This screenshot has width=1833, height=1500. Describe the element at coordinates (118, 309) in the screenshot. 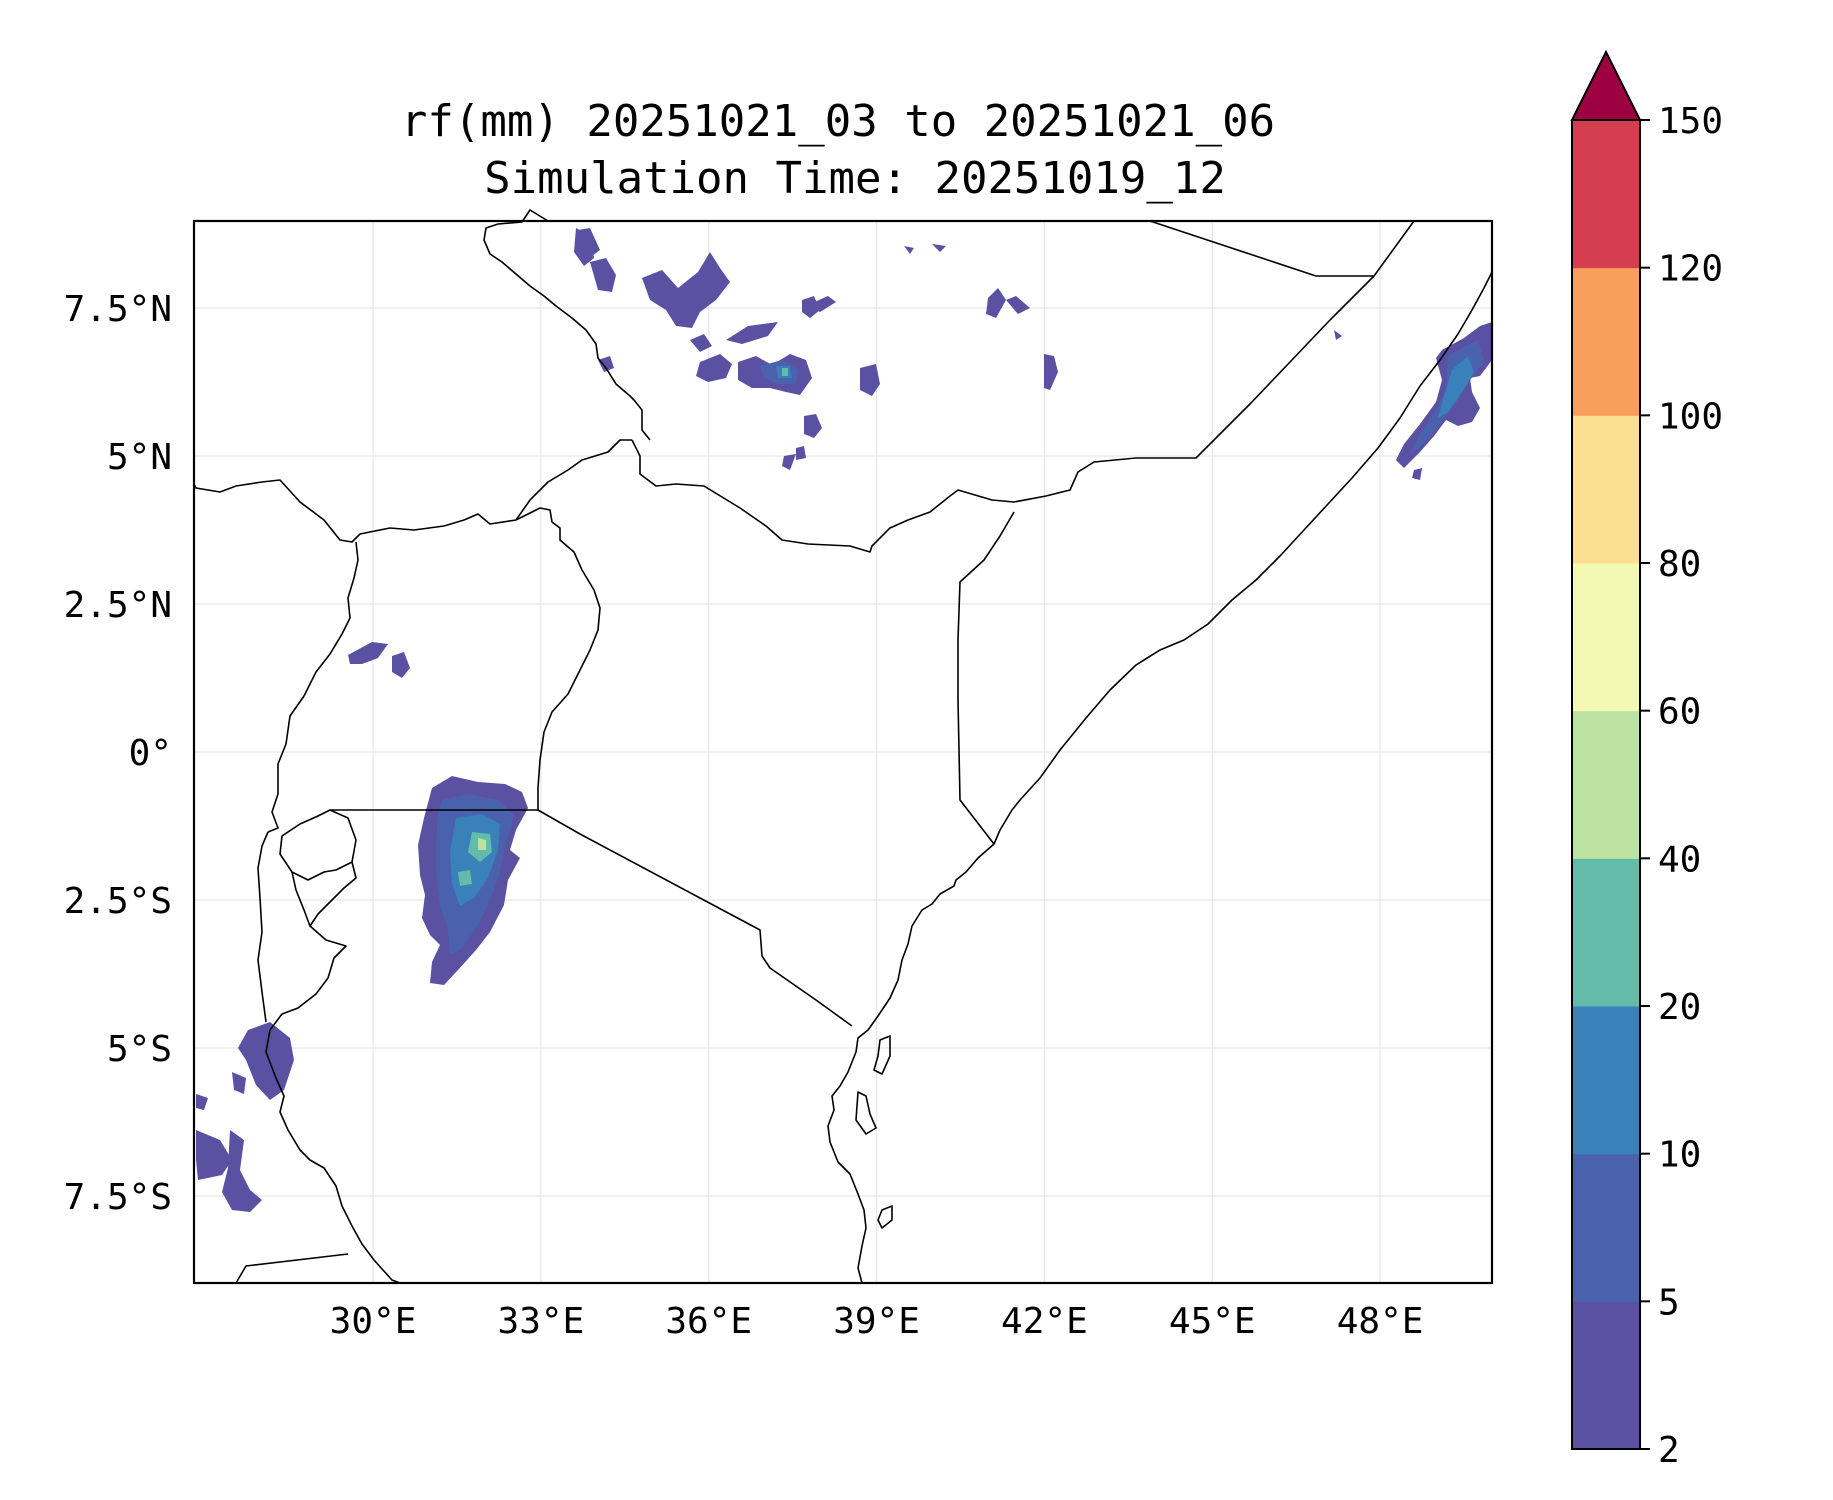

I see `y-tick-label: 7.5°N` at that location.